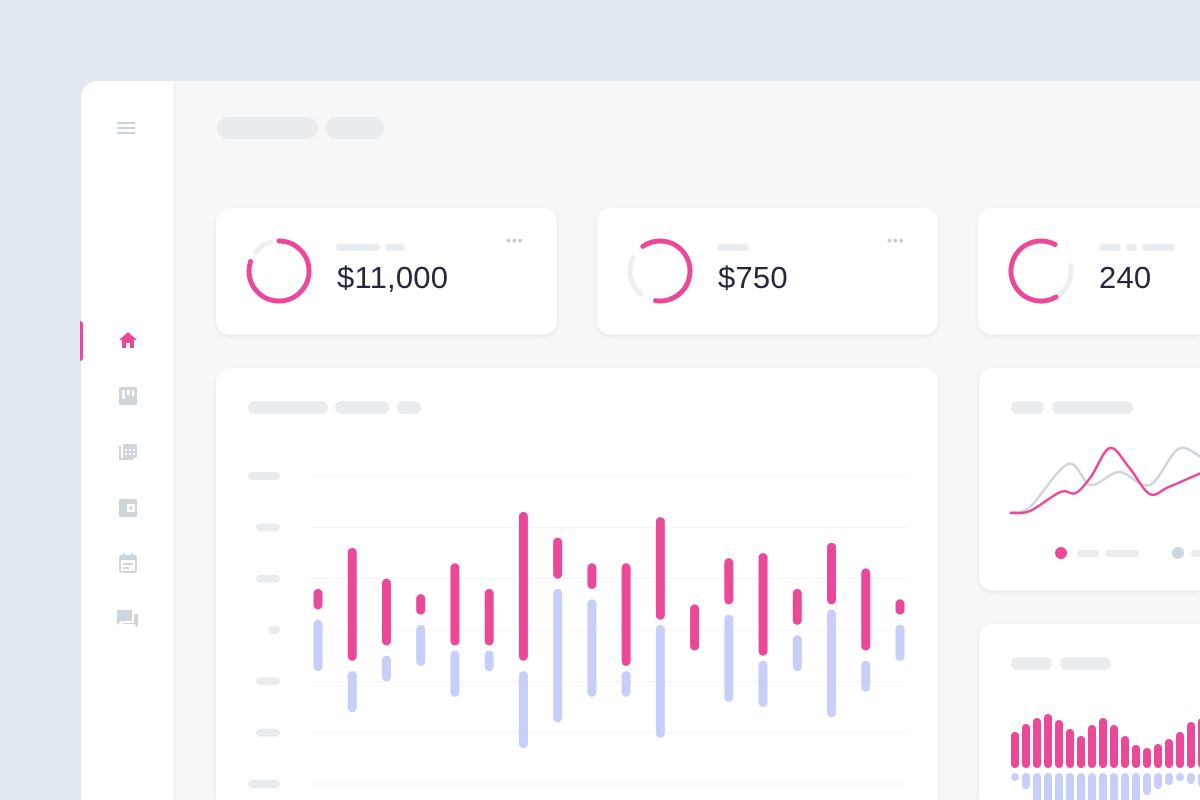 Image resolution: width=1200 pixels, height=800 pixels. I want to click on stat-card-count: 240, so click(1089, 271).